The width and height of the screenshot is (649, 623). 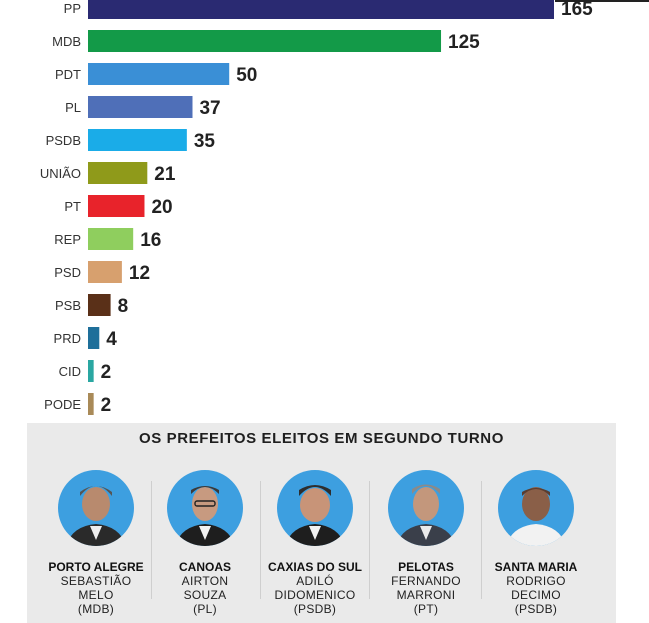 I want to click on value-label: 125, so click(x=464, y=42).